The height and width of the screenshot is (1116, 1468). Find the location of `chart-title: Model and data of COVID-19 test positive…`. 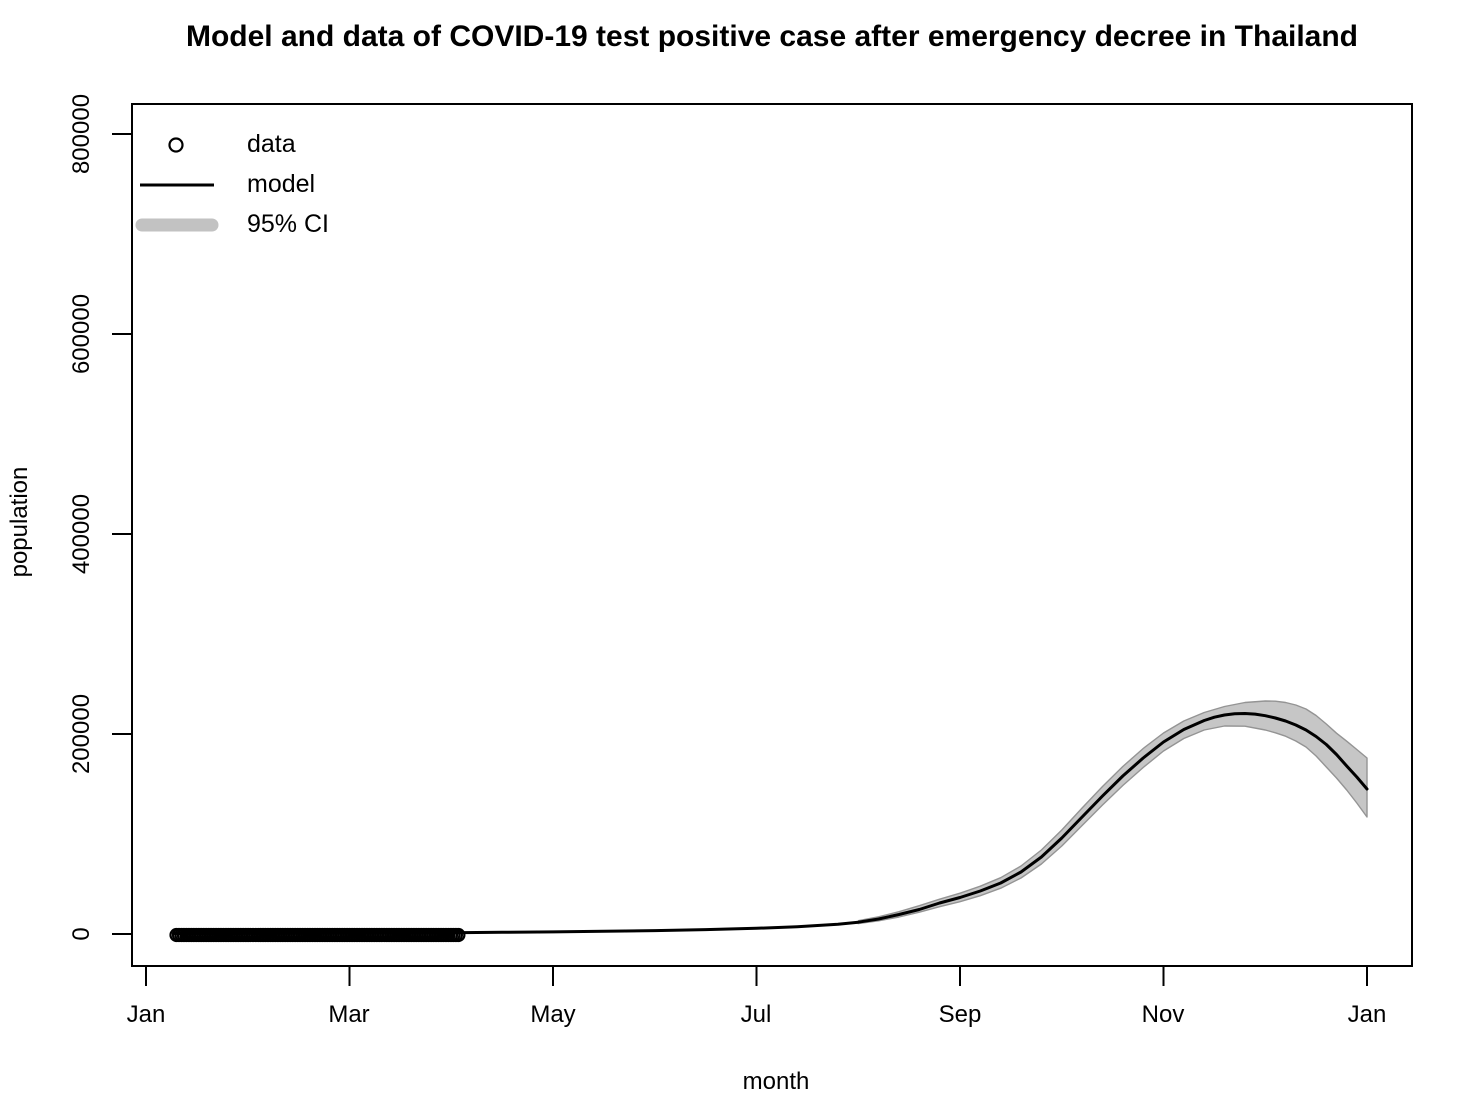

chart-title: Model and data of COVID-19 test positive… is located at coordinates (772, 36).